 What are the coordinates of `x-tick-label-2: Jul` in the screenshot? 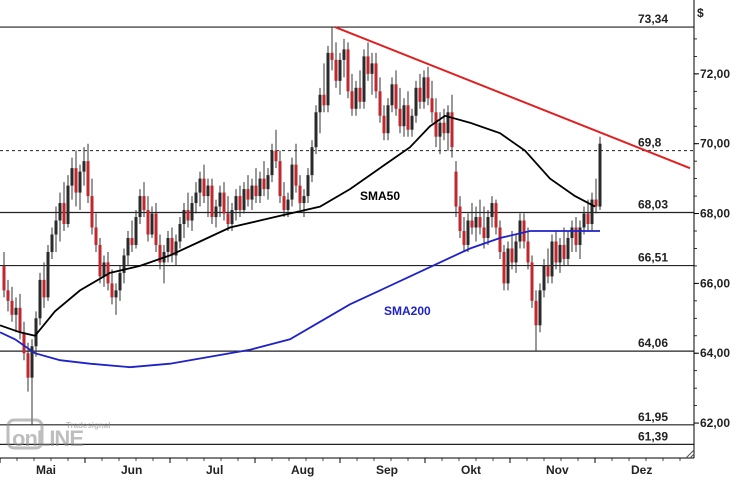 It's located at (214, 470).